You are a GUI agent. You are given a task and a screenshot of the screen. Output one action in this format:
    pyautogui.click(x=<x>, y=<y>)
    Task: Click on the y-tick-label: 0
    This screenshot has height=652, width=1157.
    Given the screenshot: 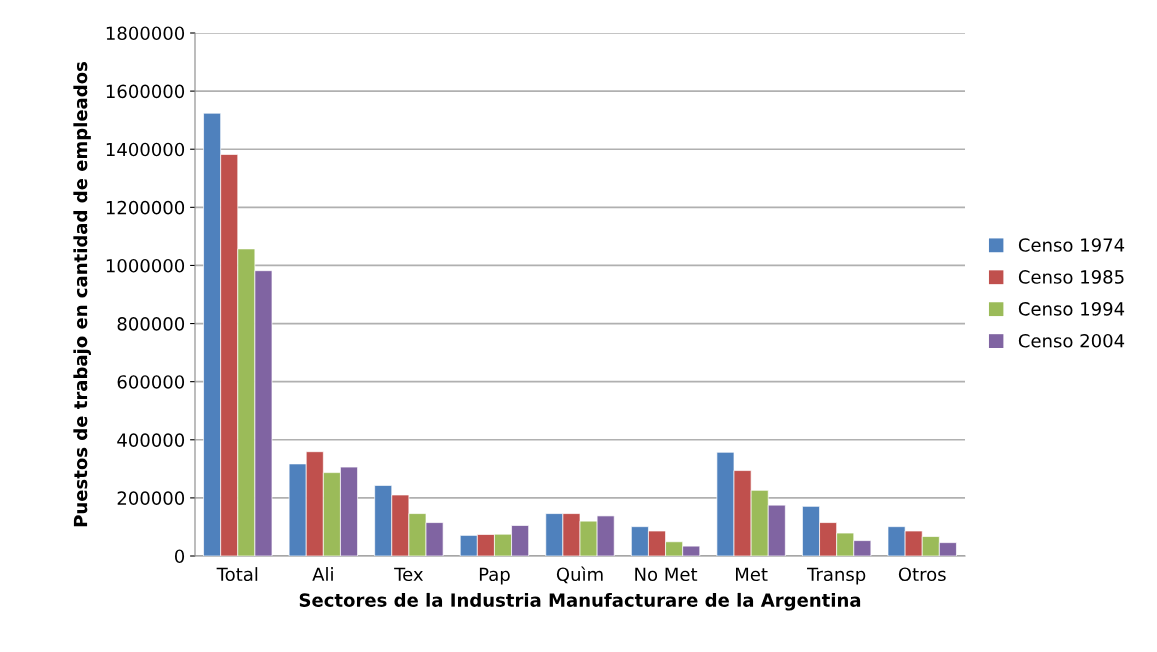 What is the action you would take?
    pyautogui.click(x=179, y=556)
    